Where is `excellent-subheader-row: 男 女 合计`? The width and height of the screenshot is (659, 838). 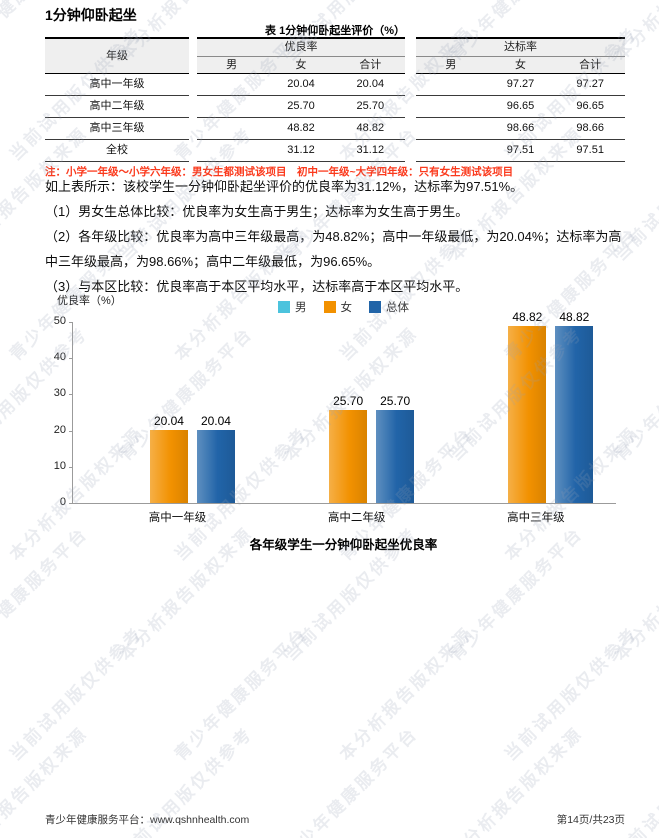 excellent-subheader-row: 男 女 合计 is located at coordinates (301, 65).